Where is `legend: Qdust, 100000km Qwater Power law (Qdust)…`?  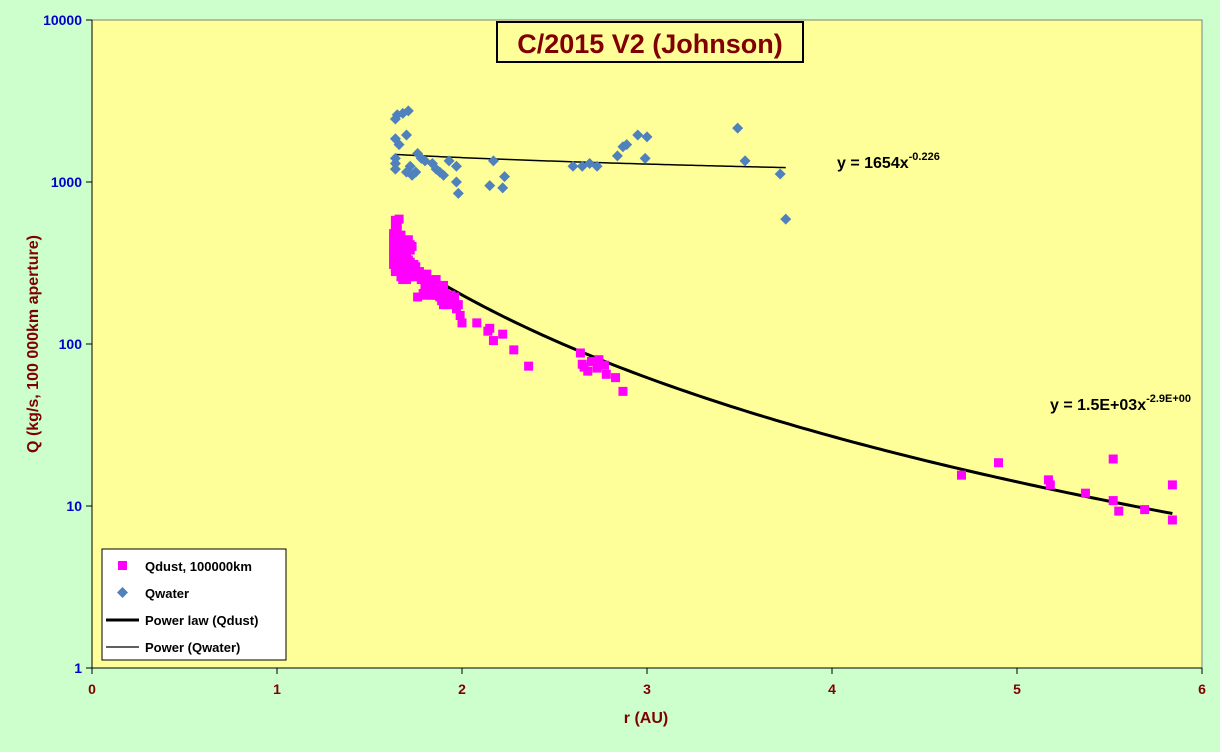
legend: Qdust, 100000km Qwater Power law (Qdust)… is located at coordinates (194, 604).